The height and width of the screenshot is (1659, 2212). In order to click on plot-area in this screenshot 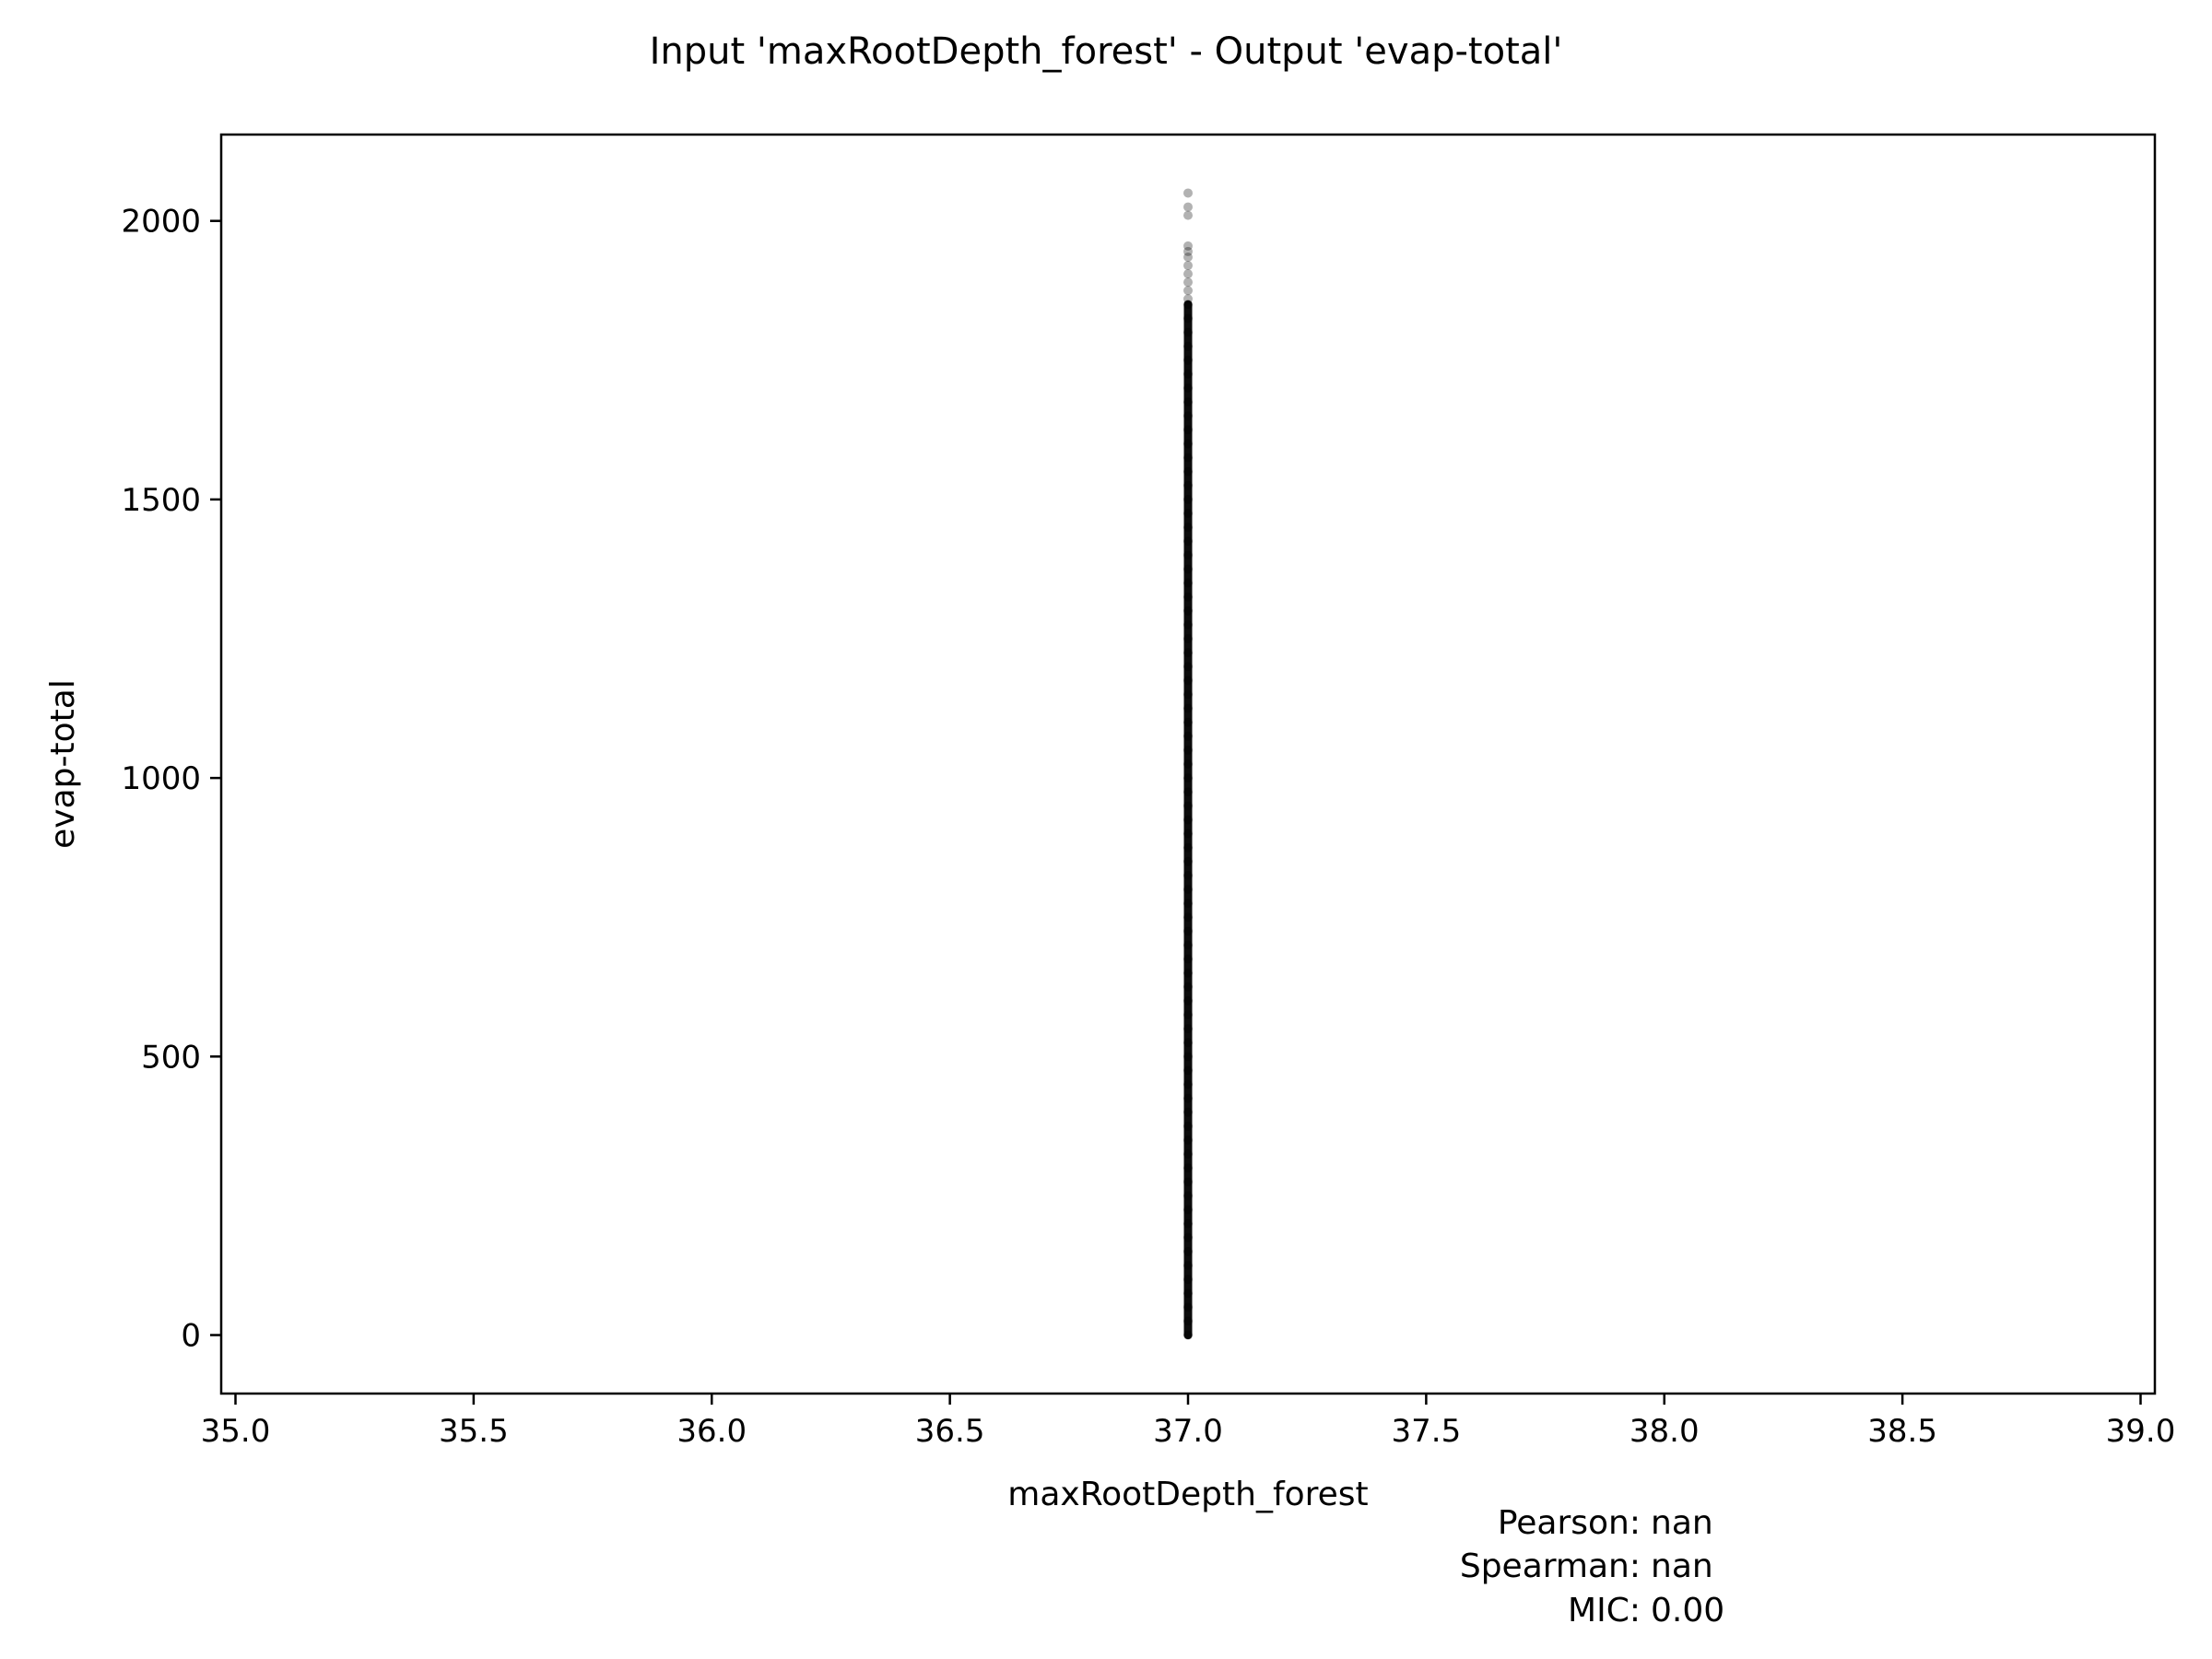, I will do `click(1188, 764)`.